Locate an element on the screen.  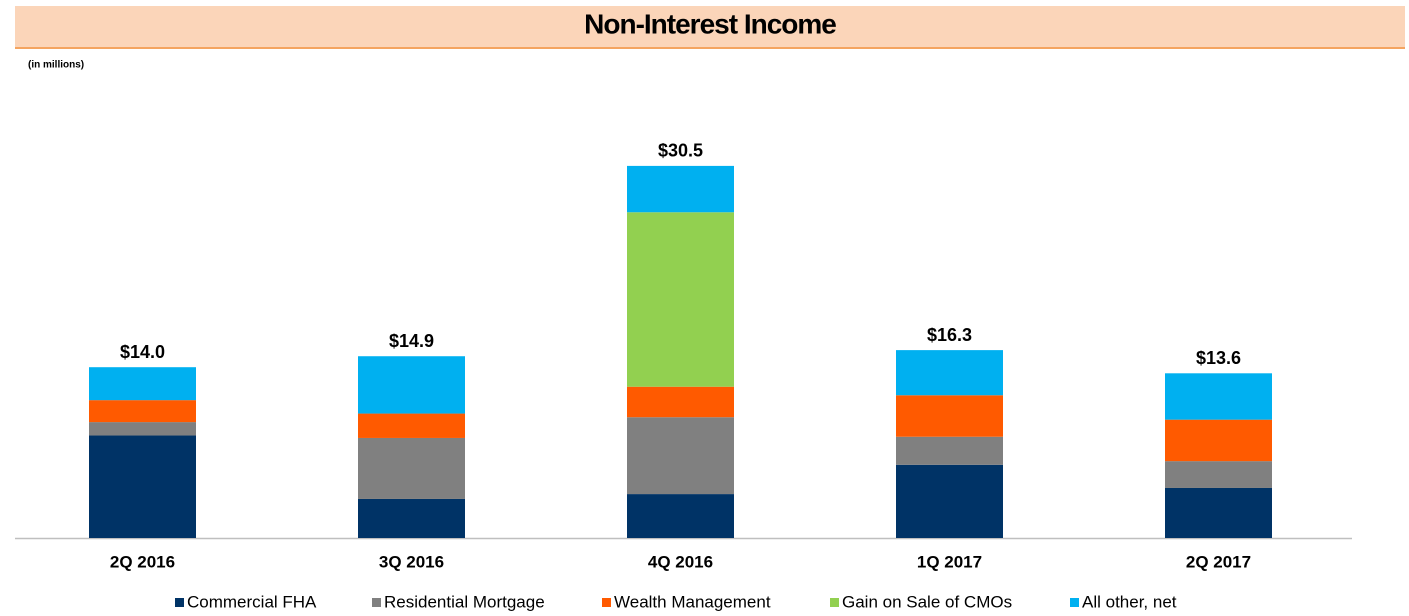
legend-label: All other, net is located at coordinates (1129, 601).